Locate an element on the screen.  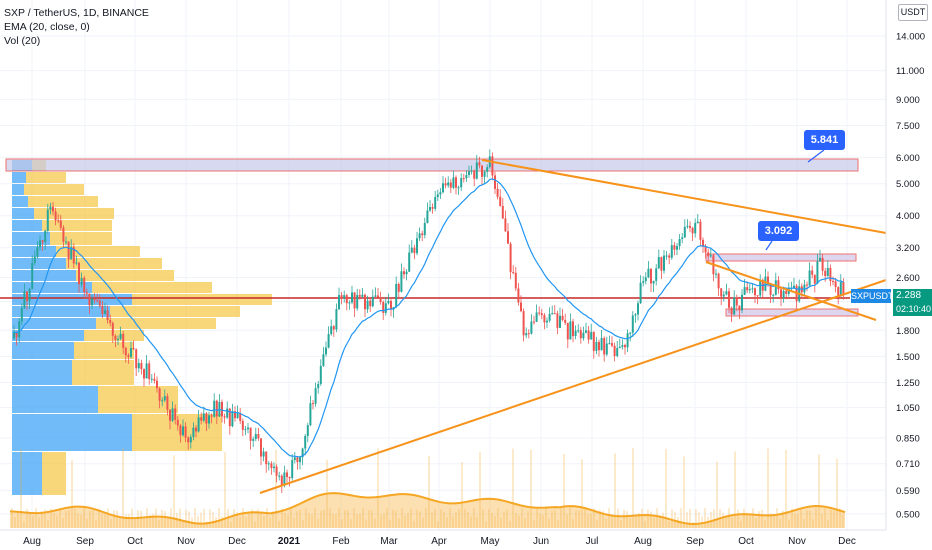
time-tick-label: Dec is located at coordinates (237, 541).